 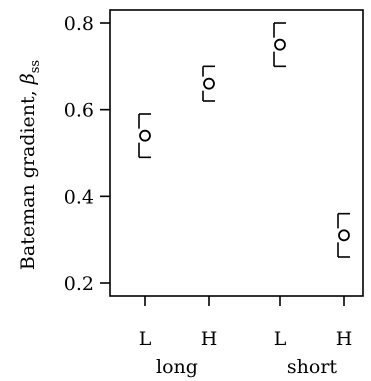 I want to click on data-point-short-H, so click(x=343, y=235).